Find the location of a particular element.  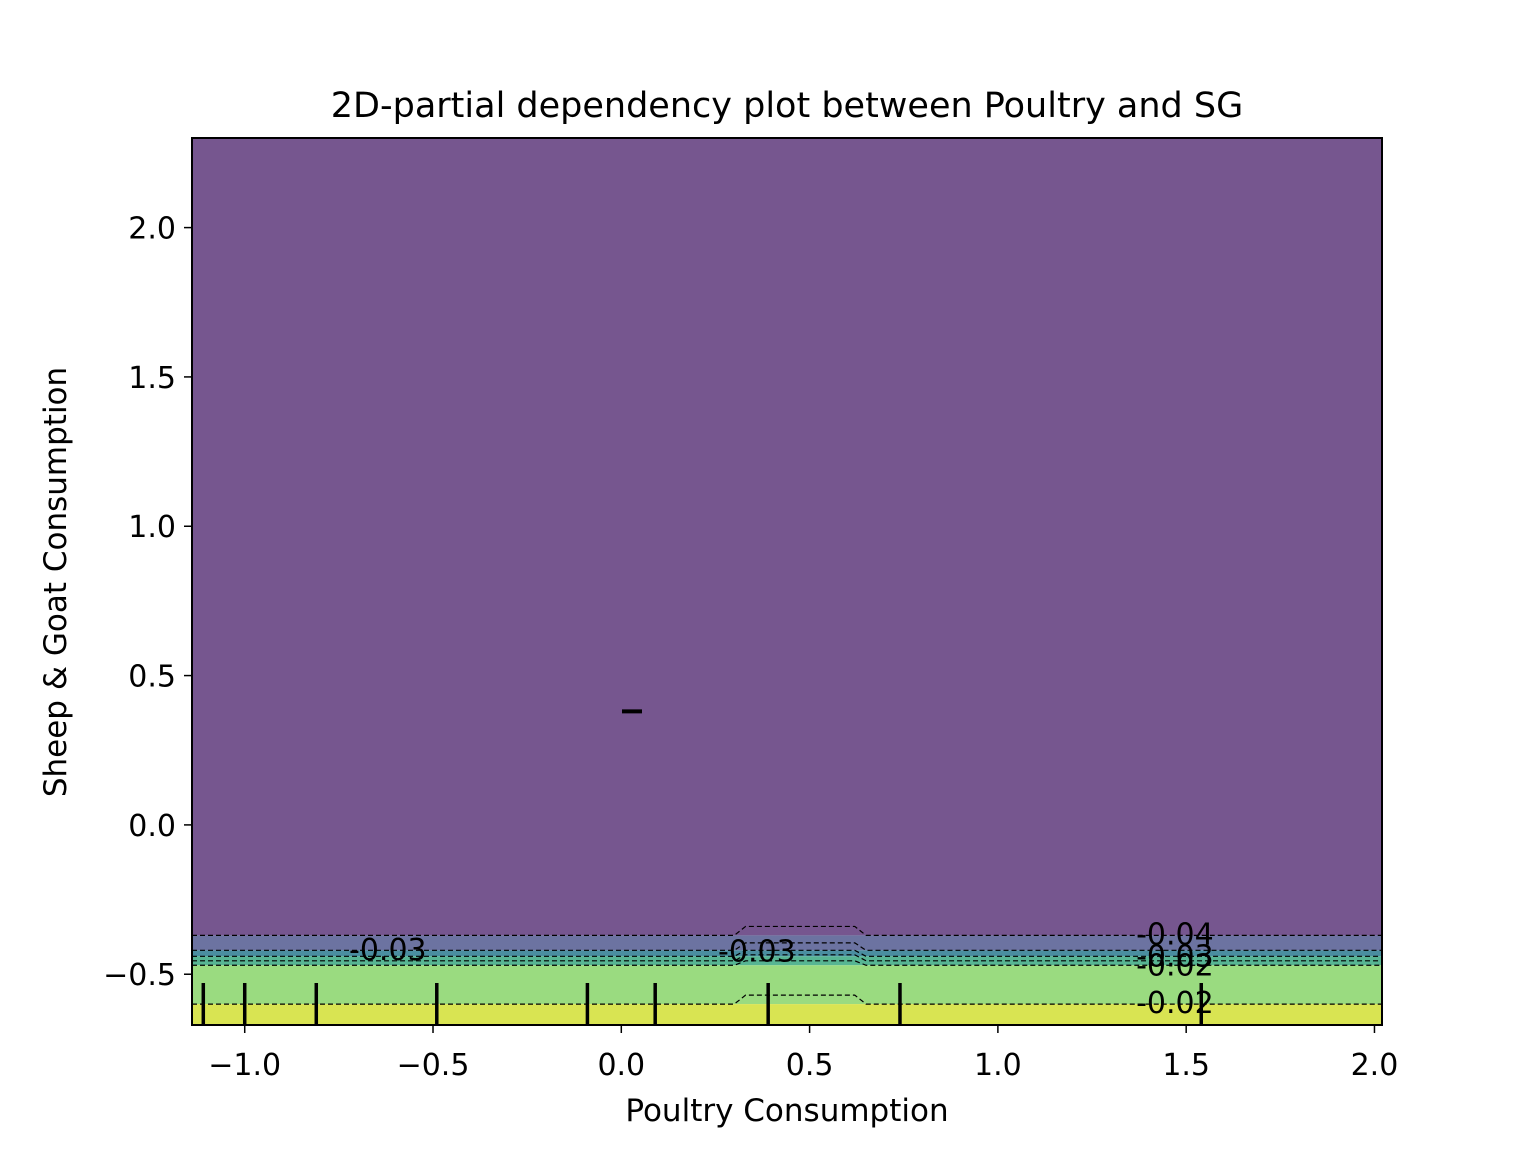

x-axis-ticks: −1.0 −0.5 0.0 0.5 1.0 1.5 2.0 is located at coordinates (803, 1054).